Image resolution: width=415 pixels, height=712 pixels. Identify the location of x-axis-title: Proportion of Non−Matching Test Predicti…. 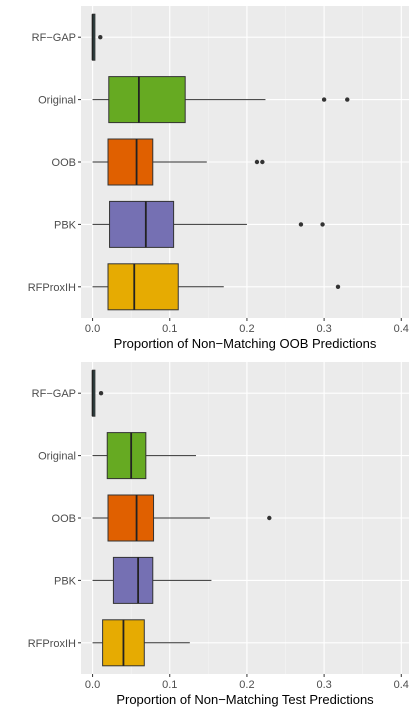
(245, 699).